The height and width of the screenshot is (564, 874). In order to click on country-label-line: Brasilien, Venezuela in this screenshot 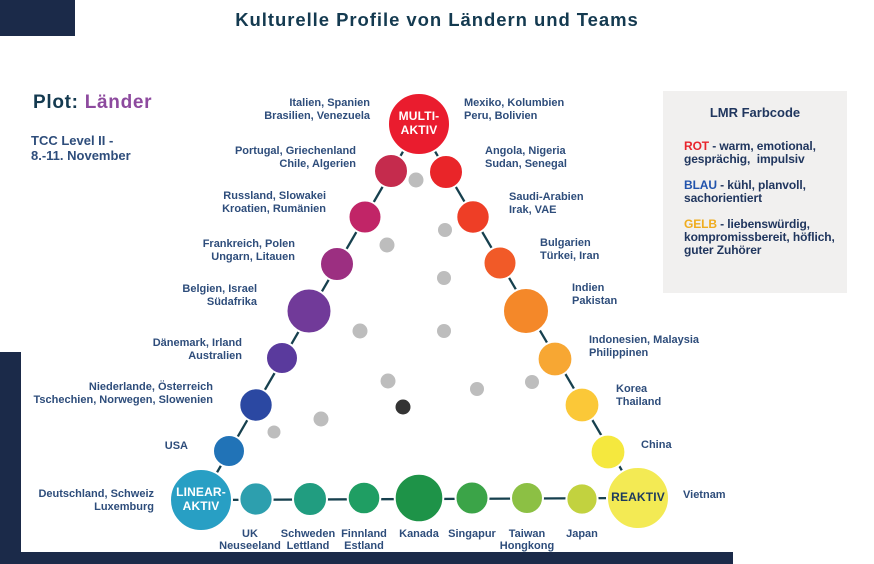, I will do `click(317, 116)`.